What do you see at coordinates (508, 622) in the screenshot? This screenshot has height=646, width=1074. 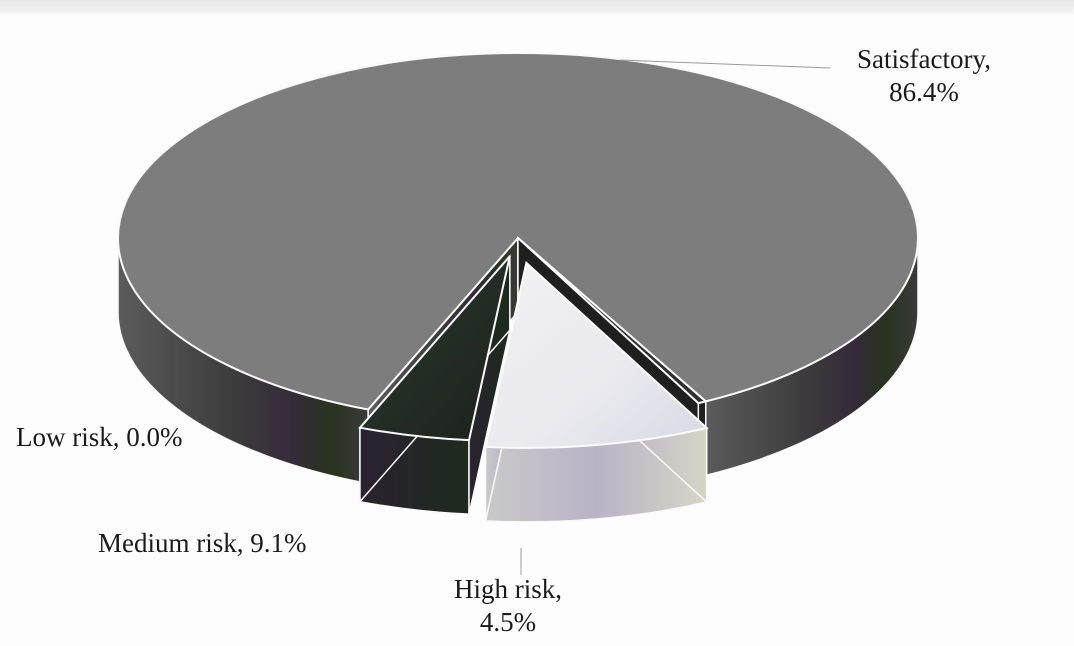 I see `data-label-high-risk: 4.5%` at bounding box center [508, 622].